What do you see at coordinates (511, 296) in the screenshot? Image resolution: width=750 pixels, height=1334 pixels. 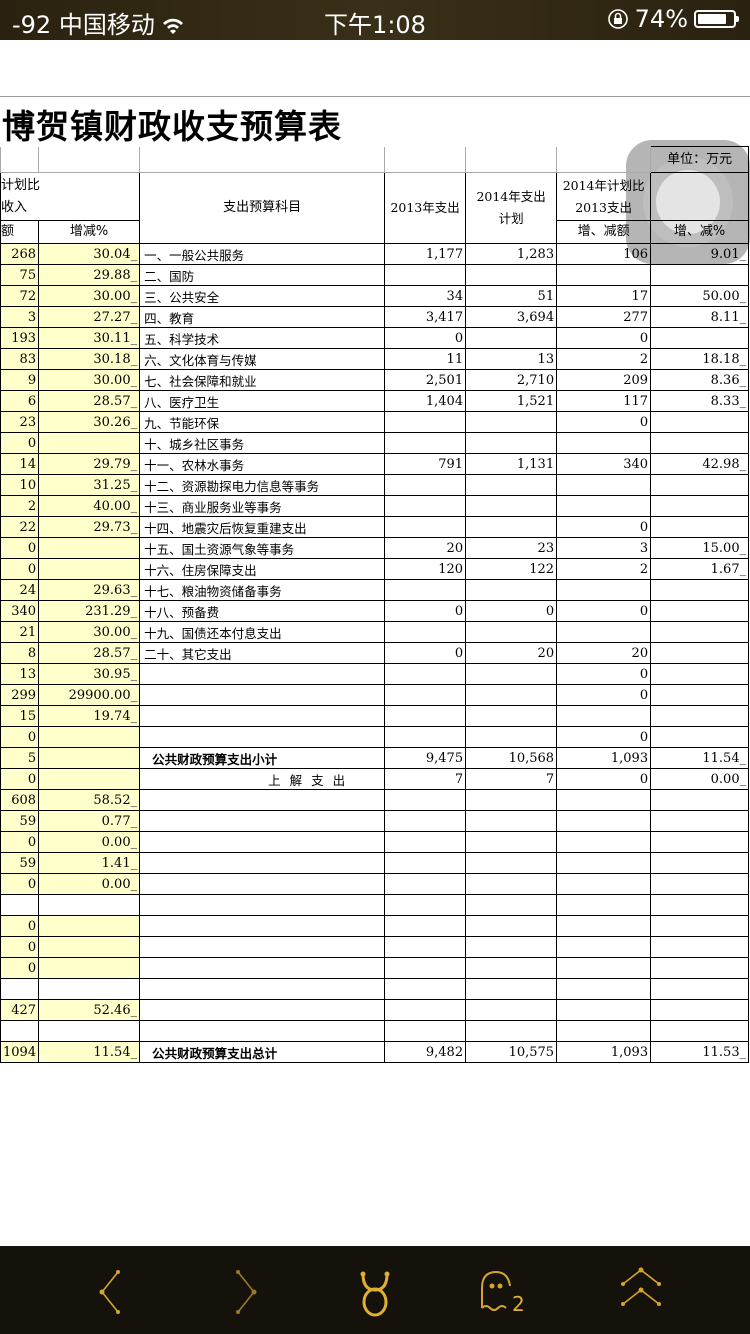 I see `cell-plan-2014: 51` at bounding box center [511, 296].